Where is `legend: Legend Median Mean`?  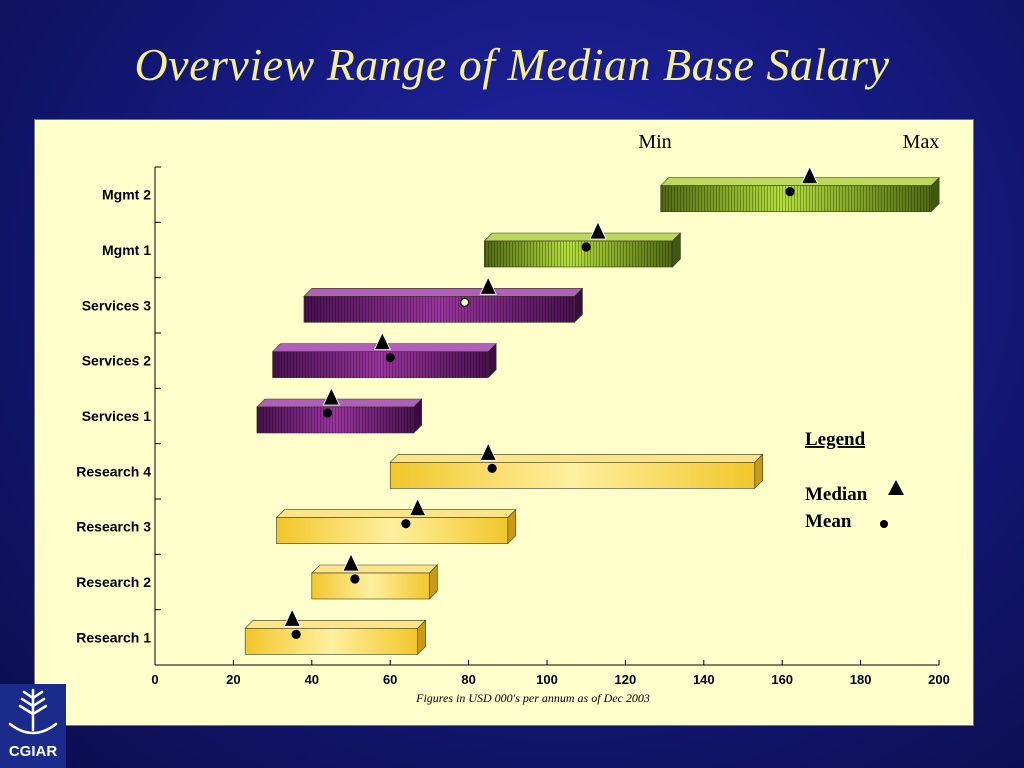 legend: Legend Median Mean is located at coordinates (854, 480).